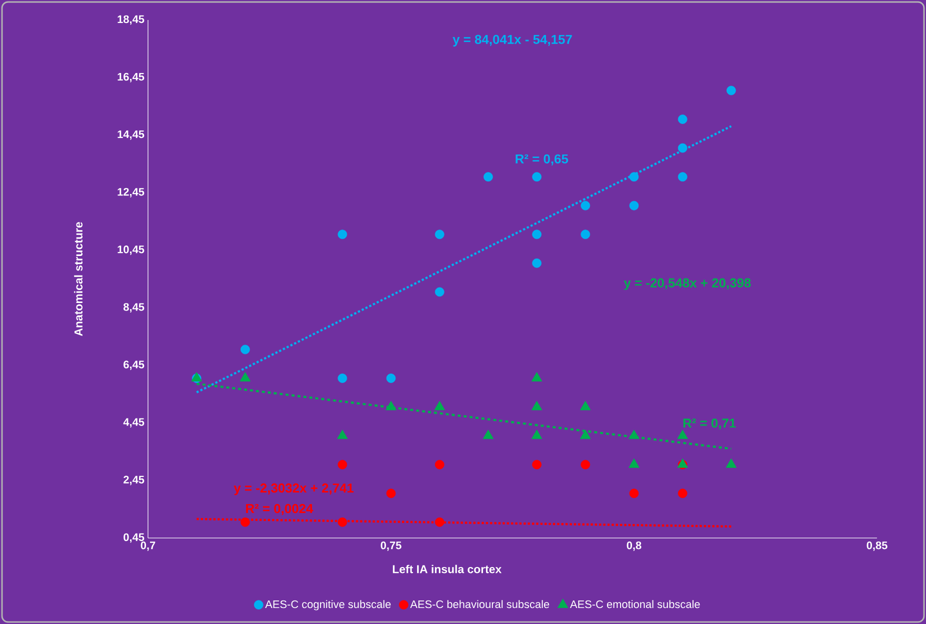  I want to click on y-axis-title: Anatomical structure, so click(78, 279).